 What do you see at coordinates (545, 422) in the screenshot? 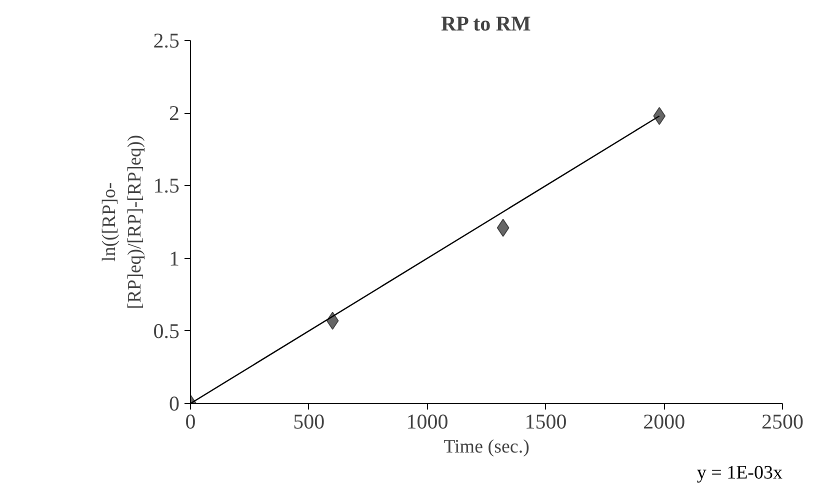
I see `x-tick-label: 1500` at bounding box center [545, 422].